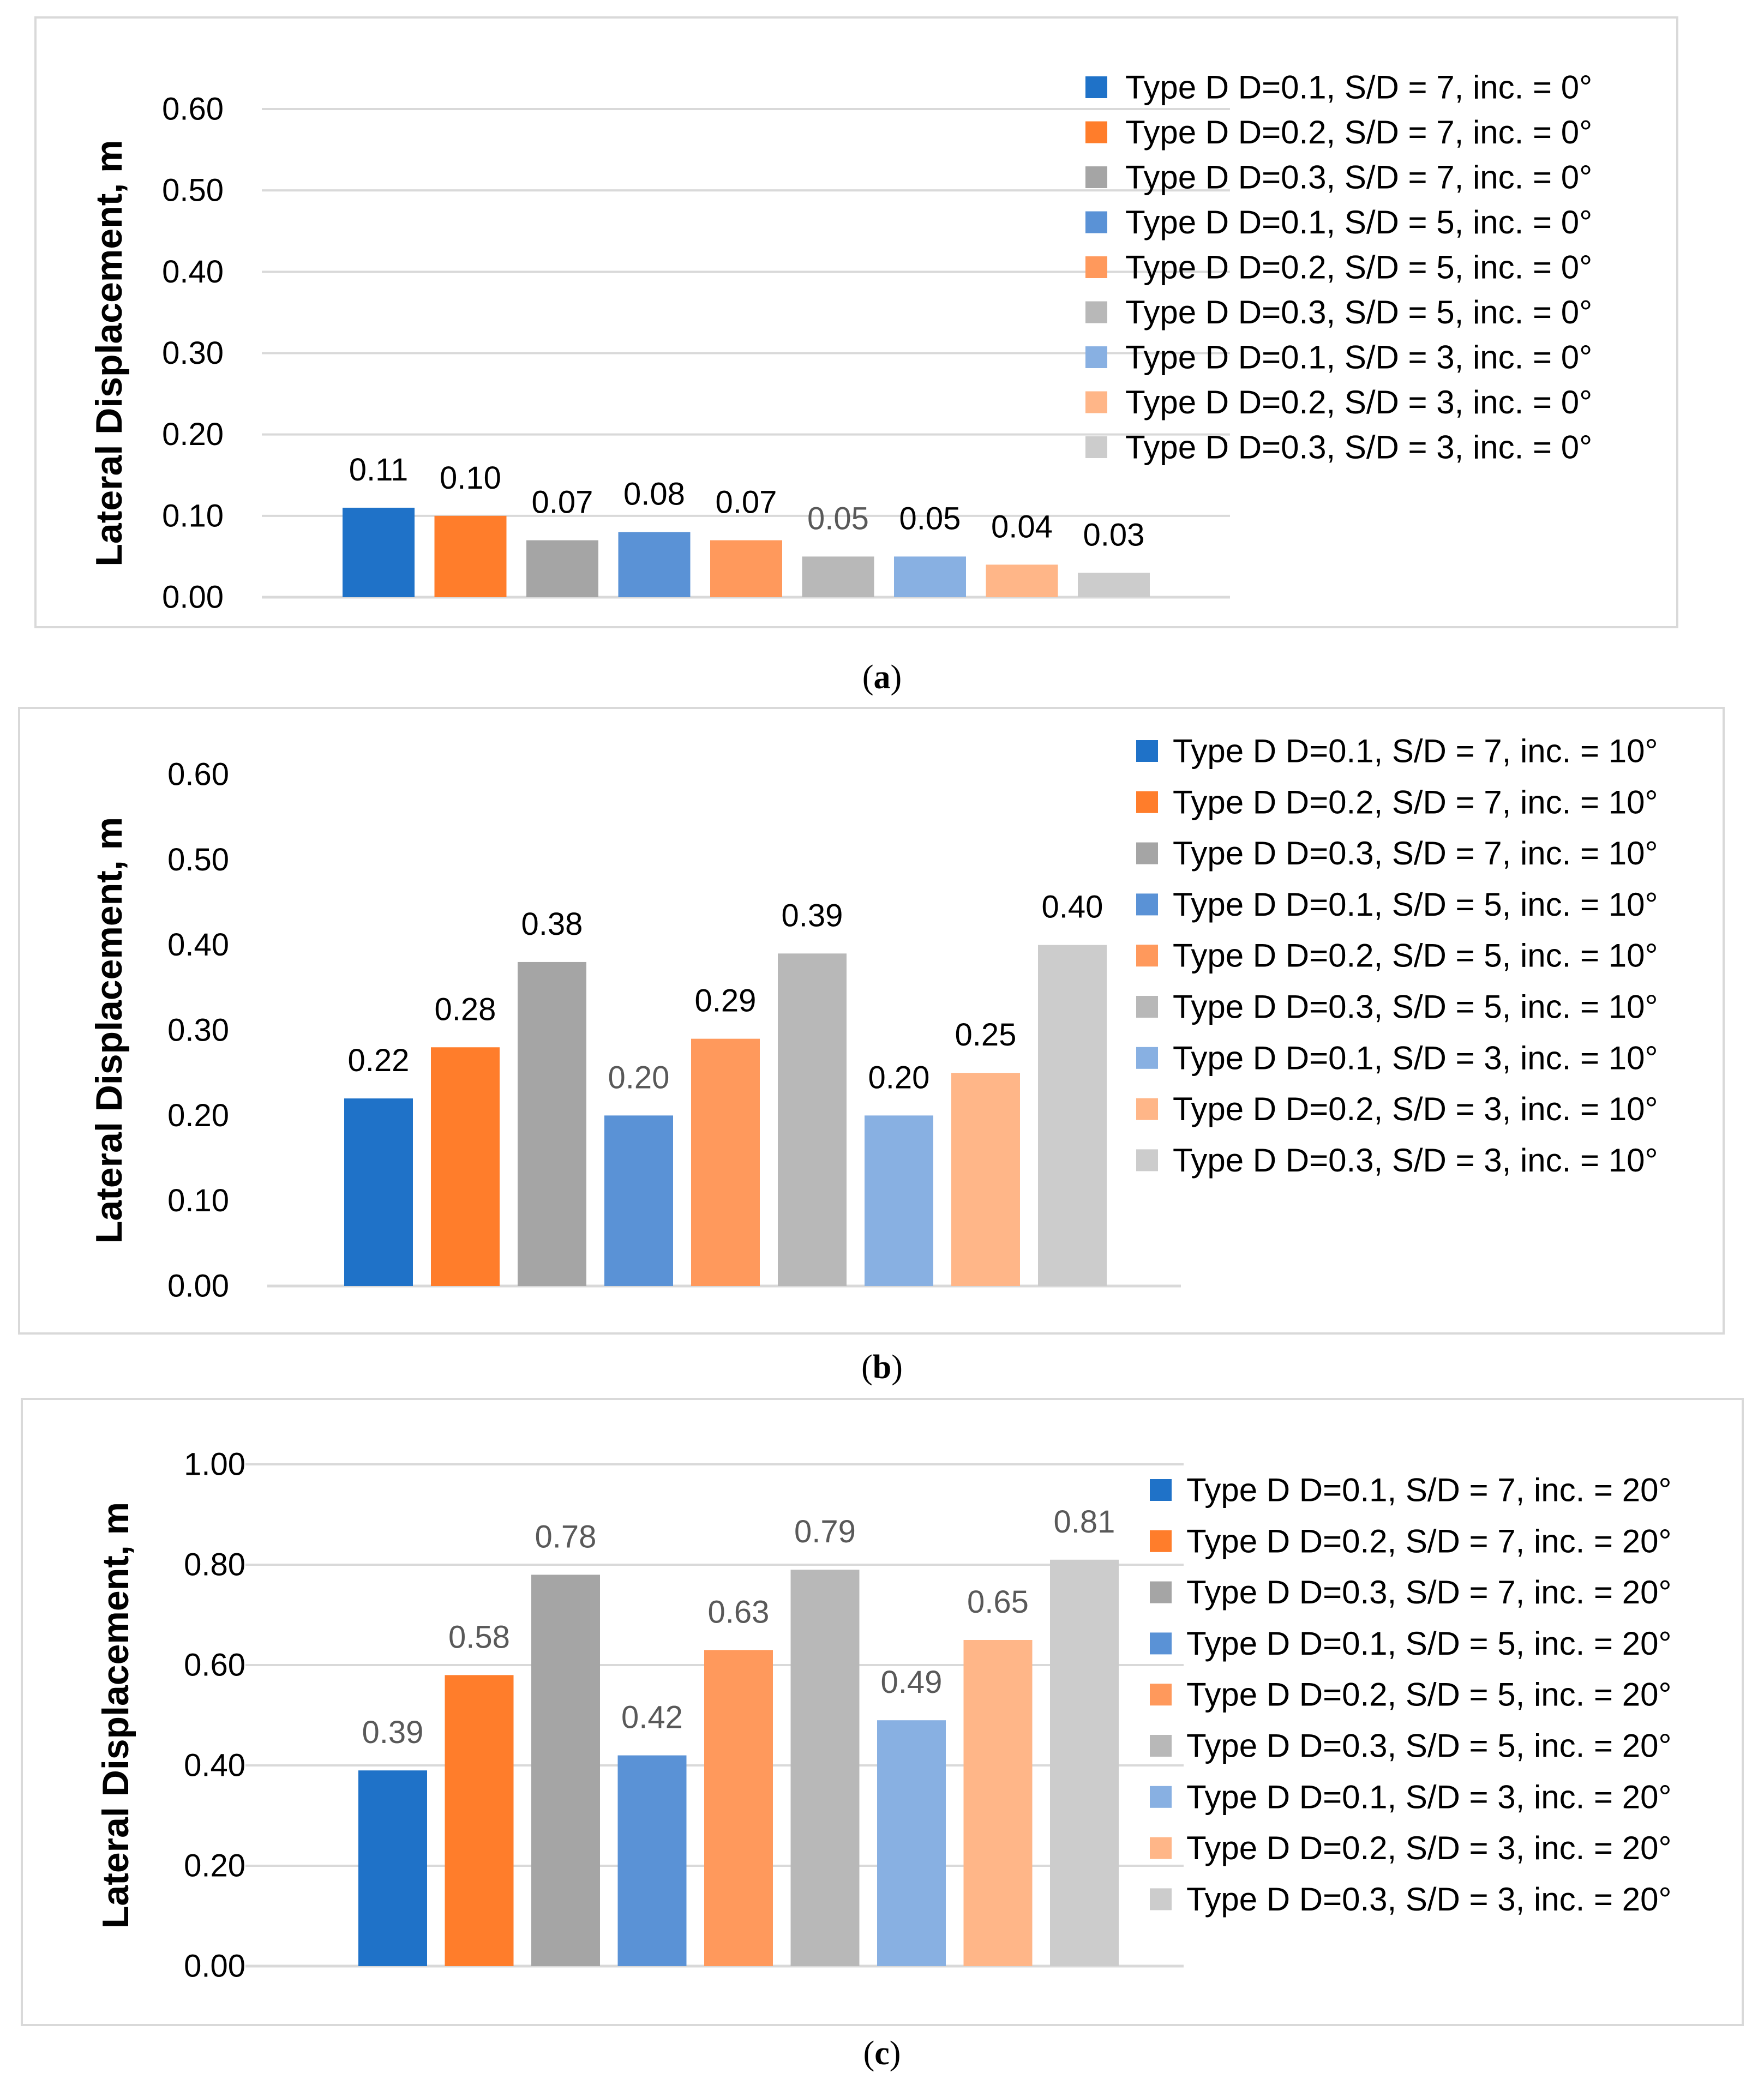 This screenshot has height=2073, width=1764. Describe the element at coordinates (882, 1367) in the screenshot. I see `panel-caption: (b)` at that location.